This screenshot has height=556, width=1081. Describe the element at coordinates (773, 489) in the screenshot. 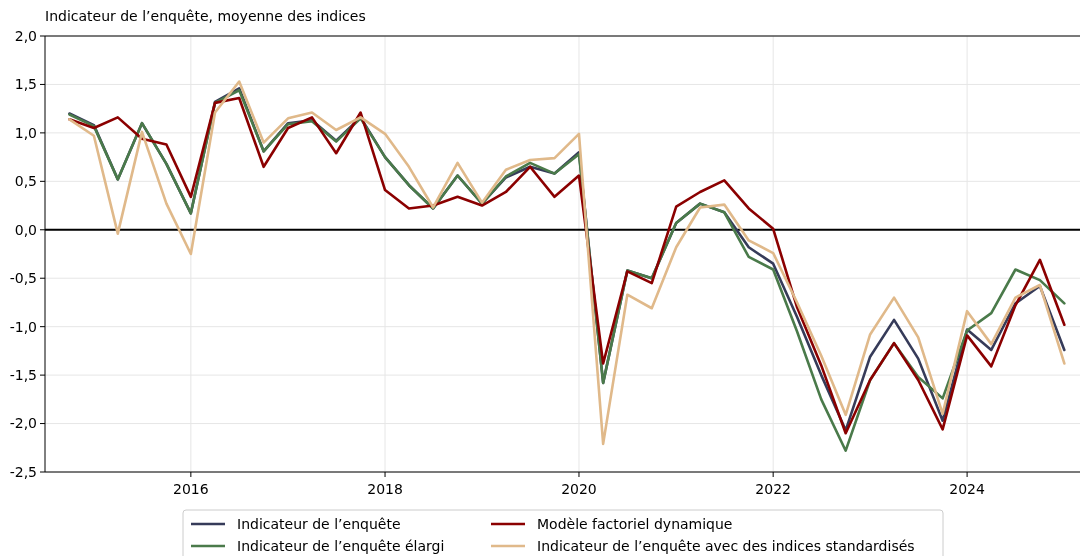

I see `x-tick-label: 2022` at that location.